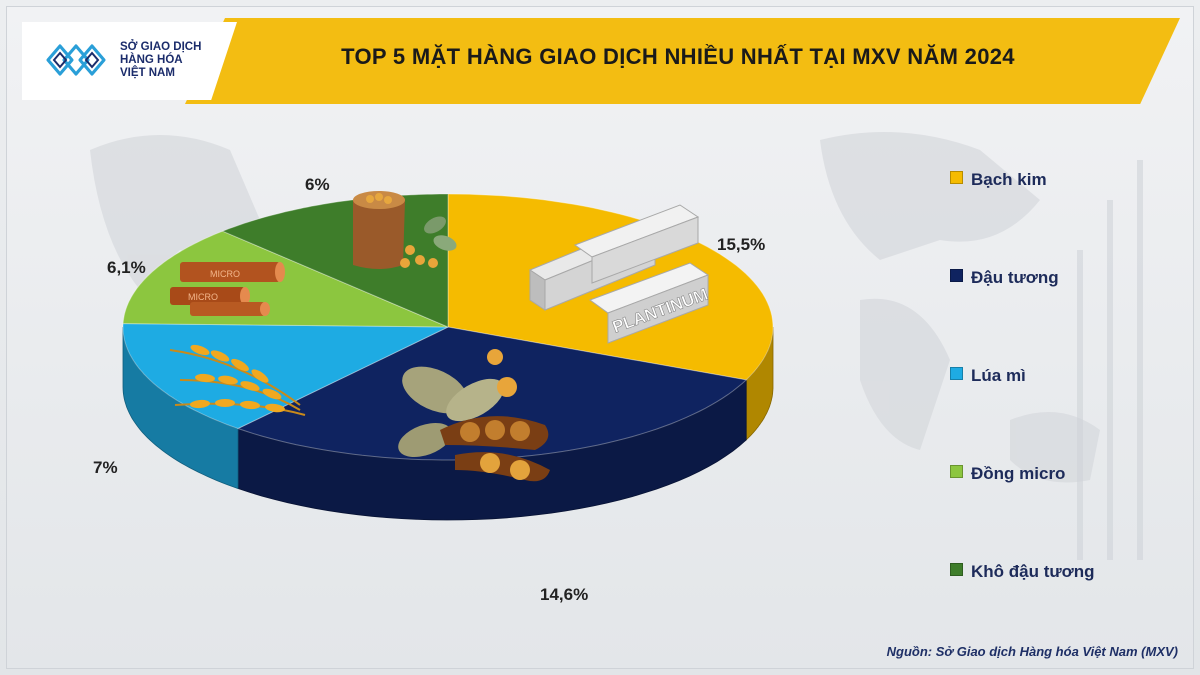 The image size is (1200, 675). I want to click on logo-line-2: HÀNG HÓA, so click(151, 60).